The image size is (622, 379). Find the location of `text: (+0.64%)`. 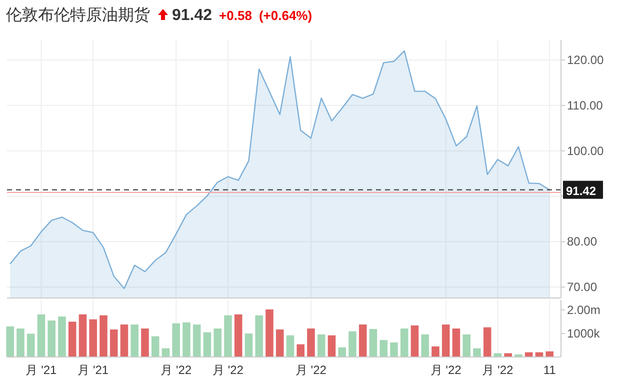

text: (+0.64%) is located at coordinates (285, 15).